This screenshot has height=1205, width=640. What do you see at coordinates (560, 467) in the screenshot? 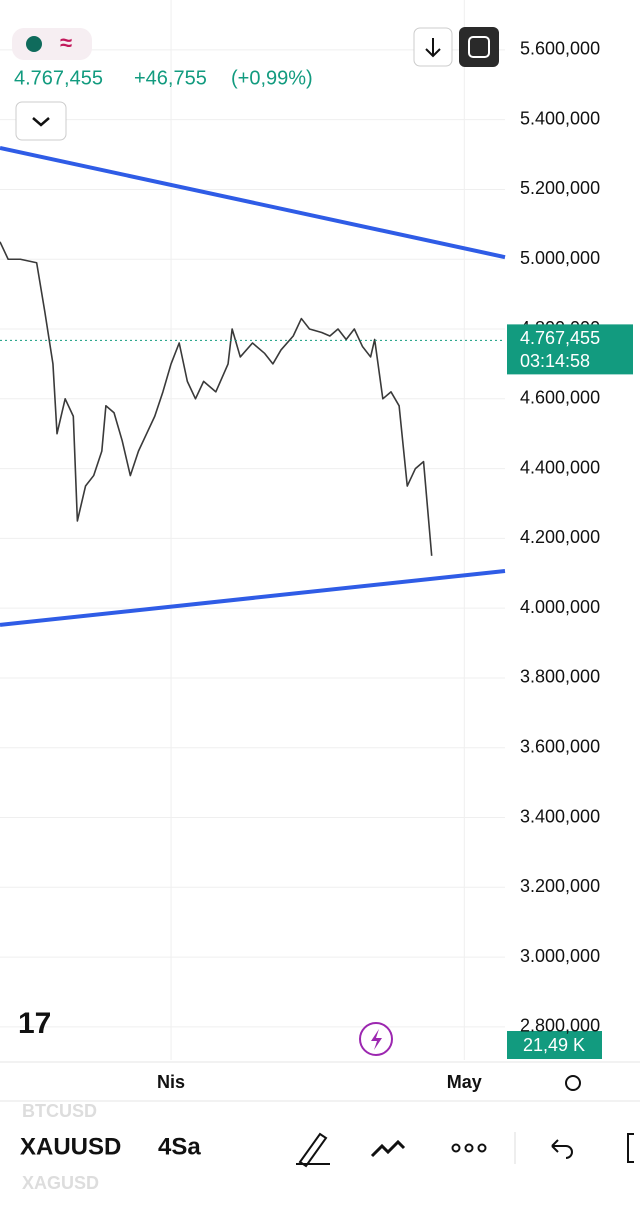
I see `y-tick-label: 4.400,000` at bounding box center [560, 467].